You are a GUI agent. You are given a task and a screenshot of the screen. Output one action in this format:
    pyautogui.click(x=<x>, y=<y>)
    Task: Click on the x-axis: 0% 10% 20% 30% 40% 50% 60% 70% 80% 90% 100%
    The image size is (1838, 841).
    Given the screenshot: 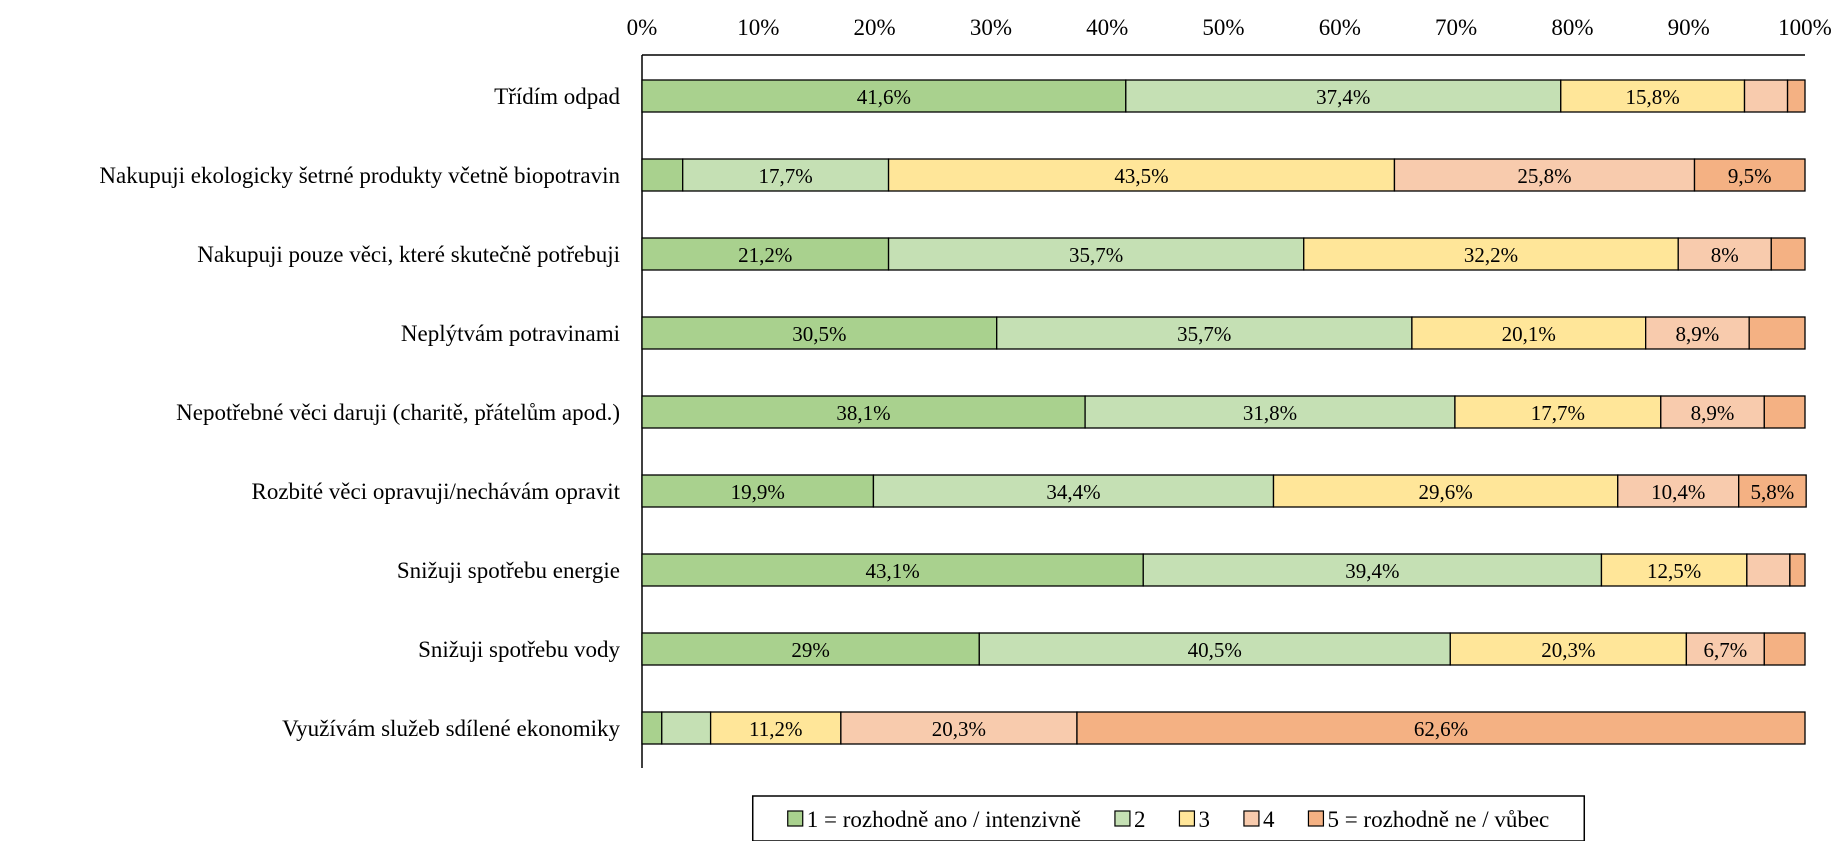 What is the action you would take?
    pyautogui.click(x=1229, y=35)
    